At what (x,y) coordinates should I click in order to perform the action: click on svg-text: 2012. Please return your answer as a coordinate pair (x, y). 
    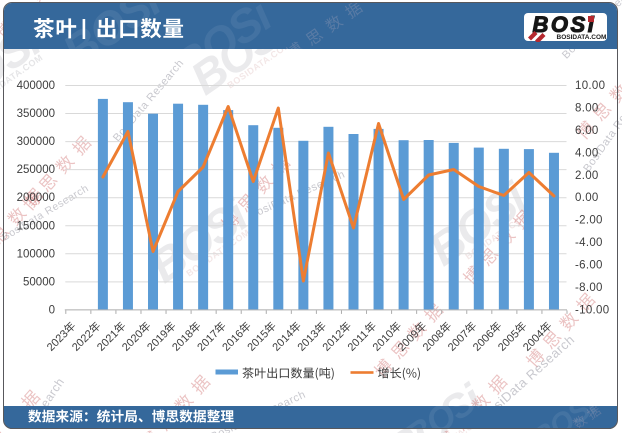
    Looking at the image, I should click on (334, 341).